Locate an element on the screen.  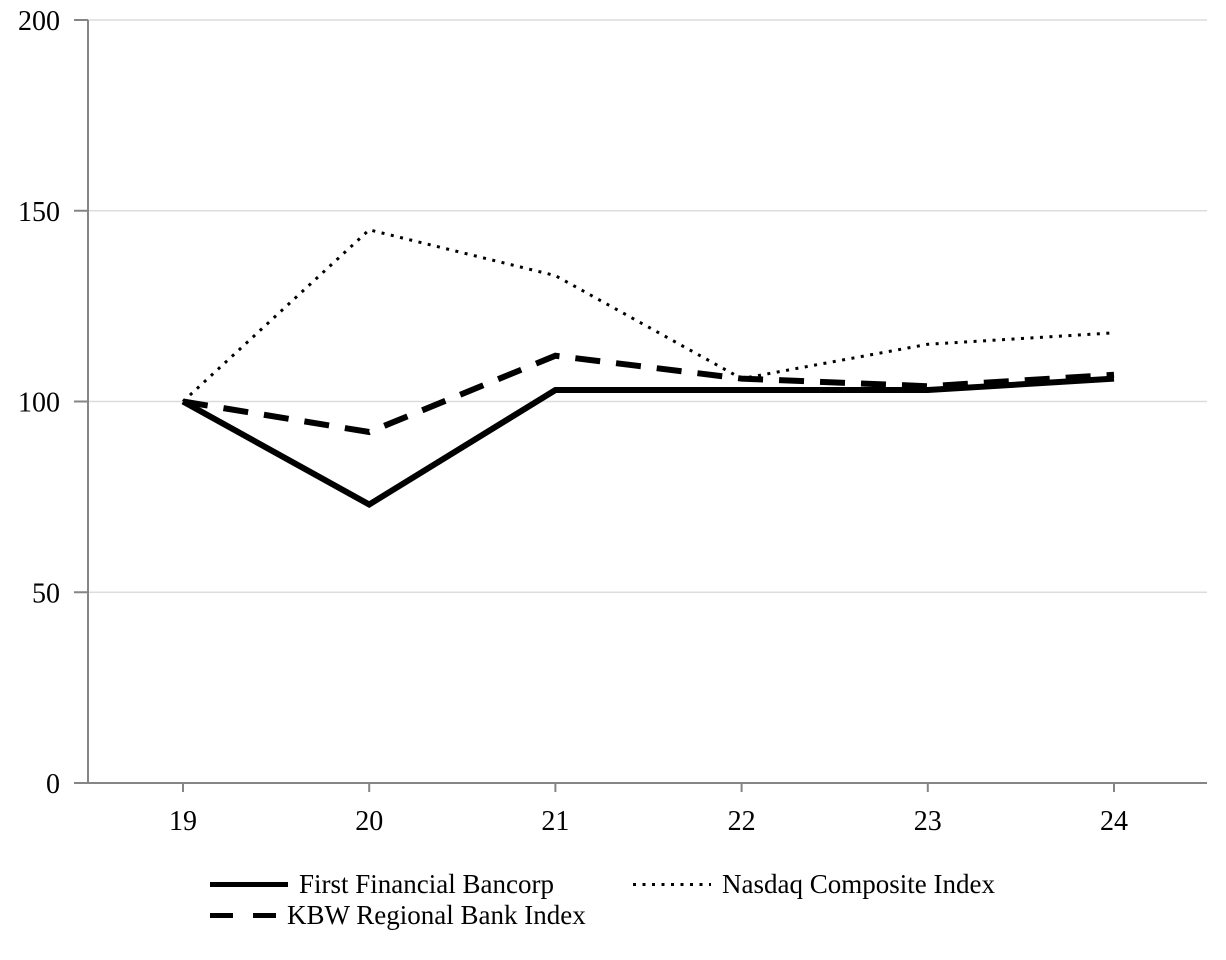
legend-item-kbw-regional-bank-index: KBW Regional Bank Index is located at coordinates (398, 915).